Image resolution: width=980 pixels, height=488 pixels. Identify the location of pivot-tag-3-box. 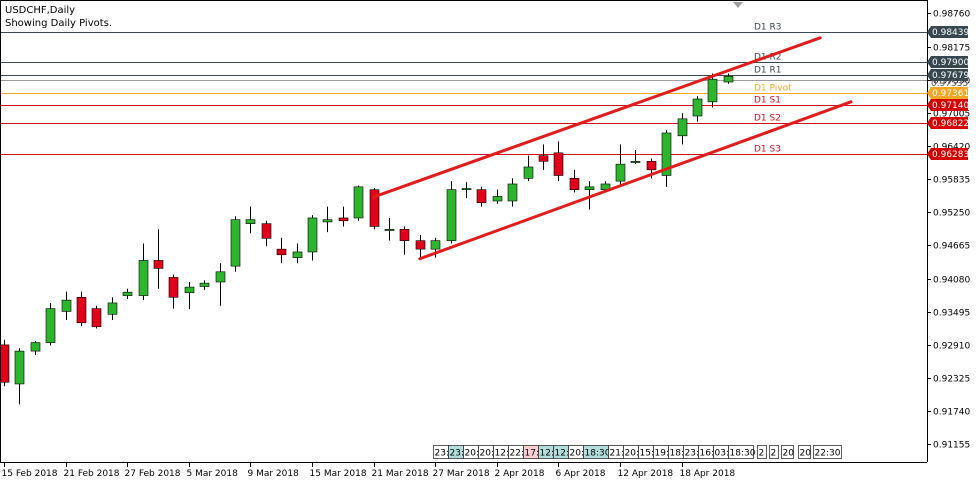
(947, 93).